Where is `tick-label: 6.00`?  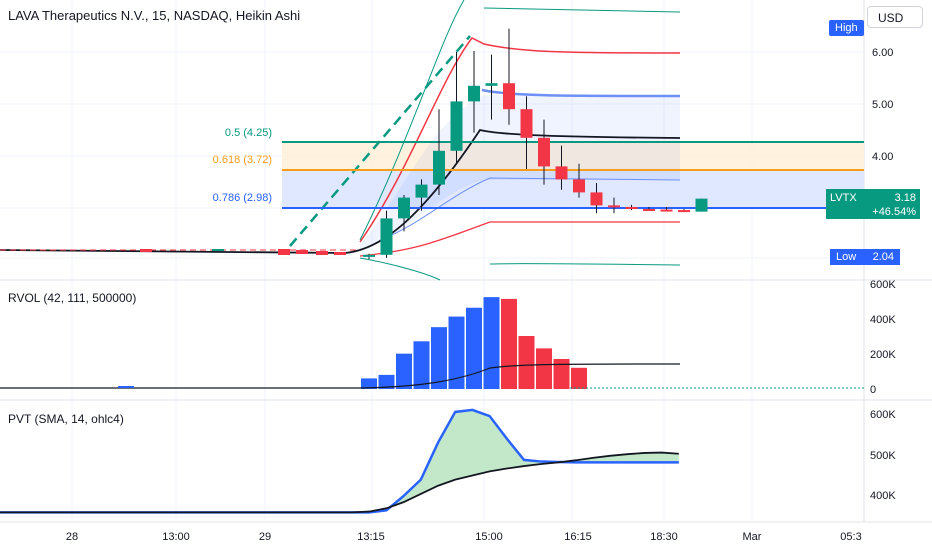 tick-label: 6.00 is located at coordinates (882, 53).